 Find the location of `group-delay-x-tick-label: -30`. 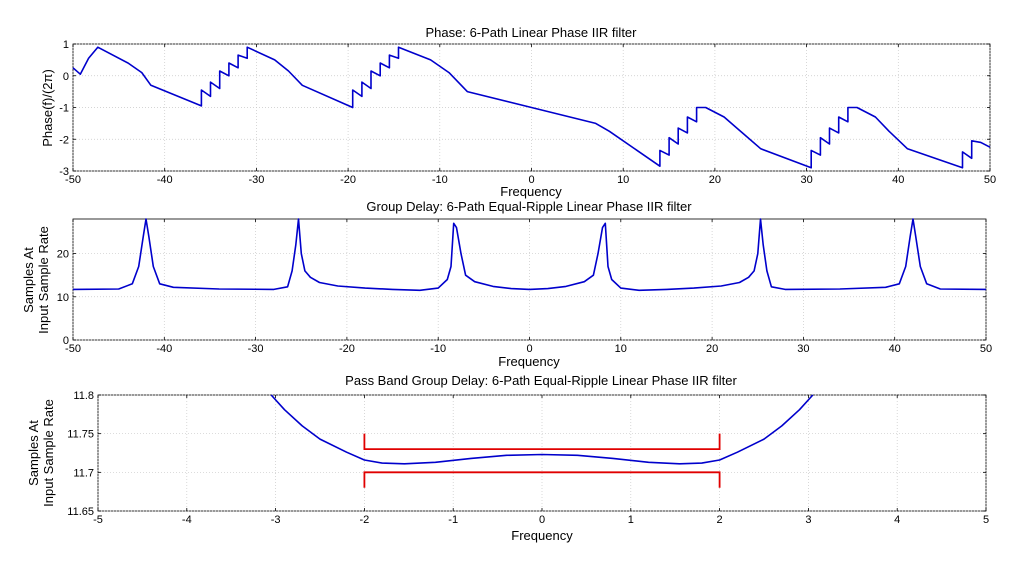

group-delay-x-tick-label: -30 is located at coordinates (256, 349).